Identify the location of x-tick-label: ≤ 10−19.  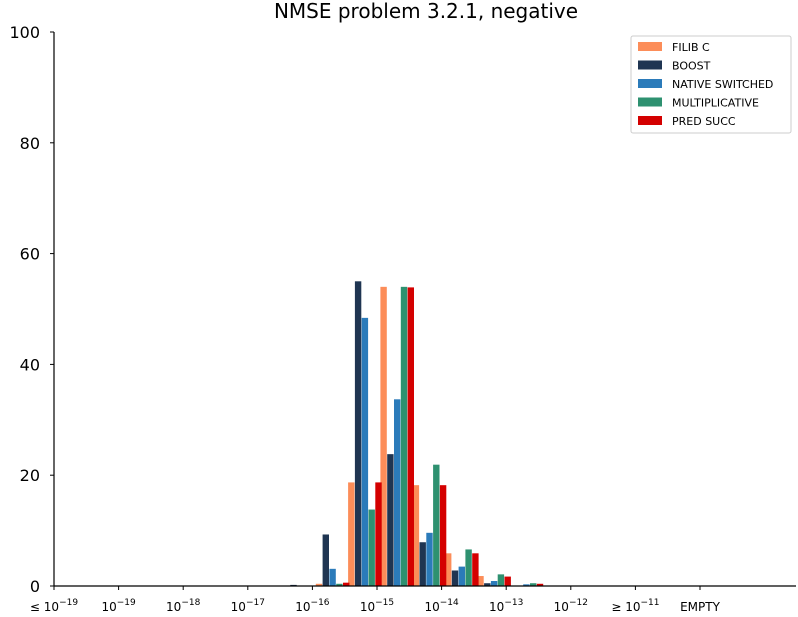
(54, 606).